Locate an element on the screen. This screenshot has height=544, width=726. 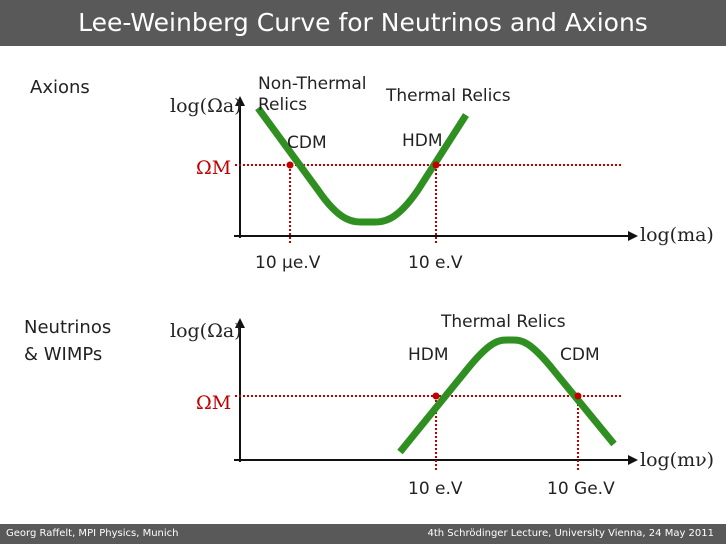
axions-side-label: Axions is located at coordinates (60, 87).